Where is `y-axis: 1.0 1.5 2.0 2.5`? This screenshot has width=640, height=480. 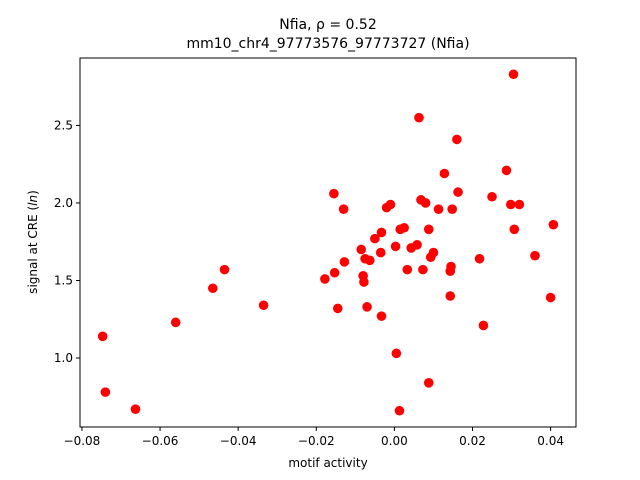 y-axis: 1.0 1.5 2.0 2.5 is located at coordinates (67, 241).